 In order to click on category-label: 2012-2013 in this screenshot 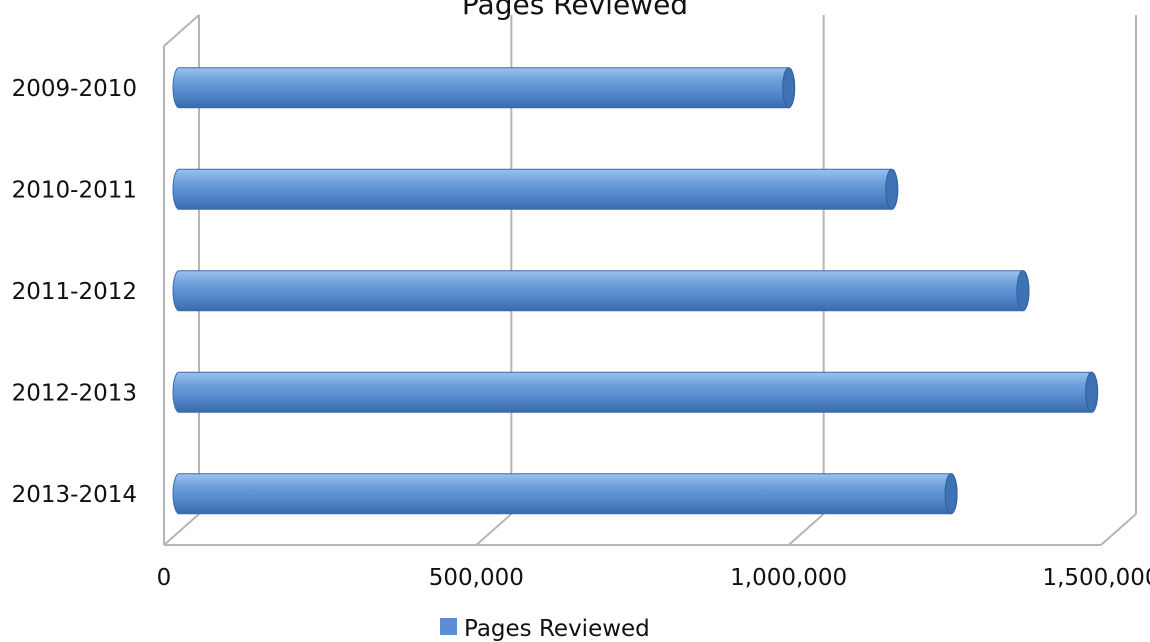, I will do `click(74, 393)`.